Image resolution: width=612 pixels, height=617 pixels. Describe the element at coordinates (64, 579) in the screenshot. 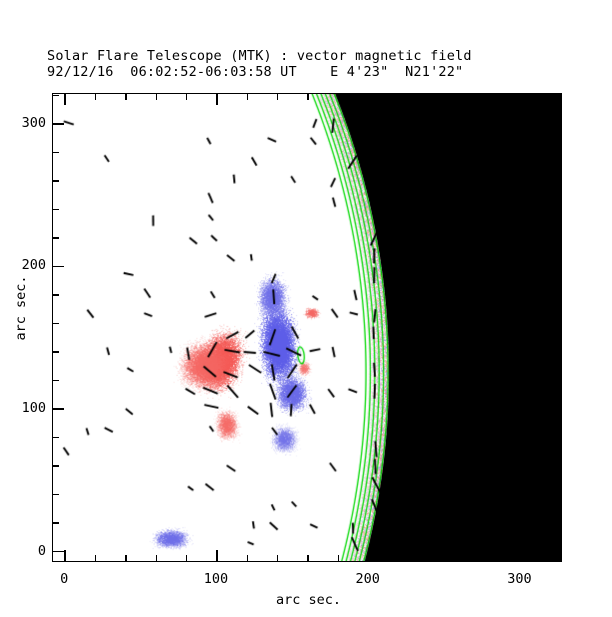

I see `x-tick-label: 0` at that location.